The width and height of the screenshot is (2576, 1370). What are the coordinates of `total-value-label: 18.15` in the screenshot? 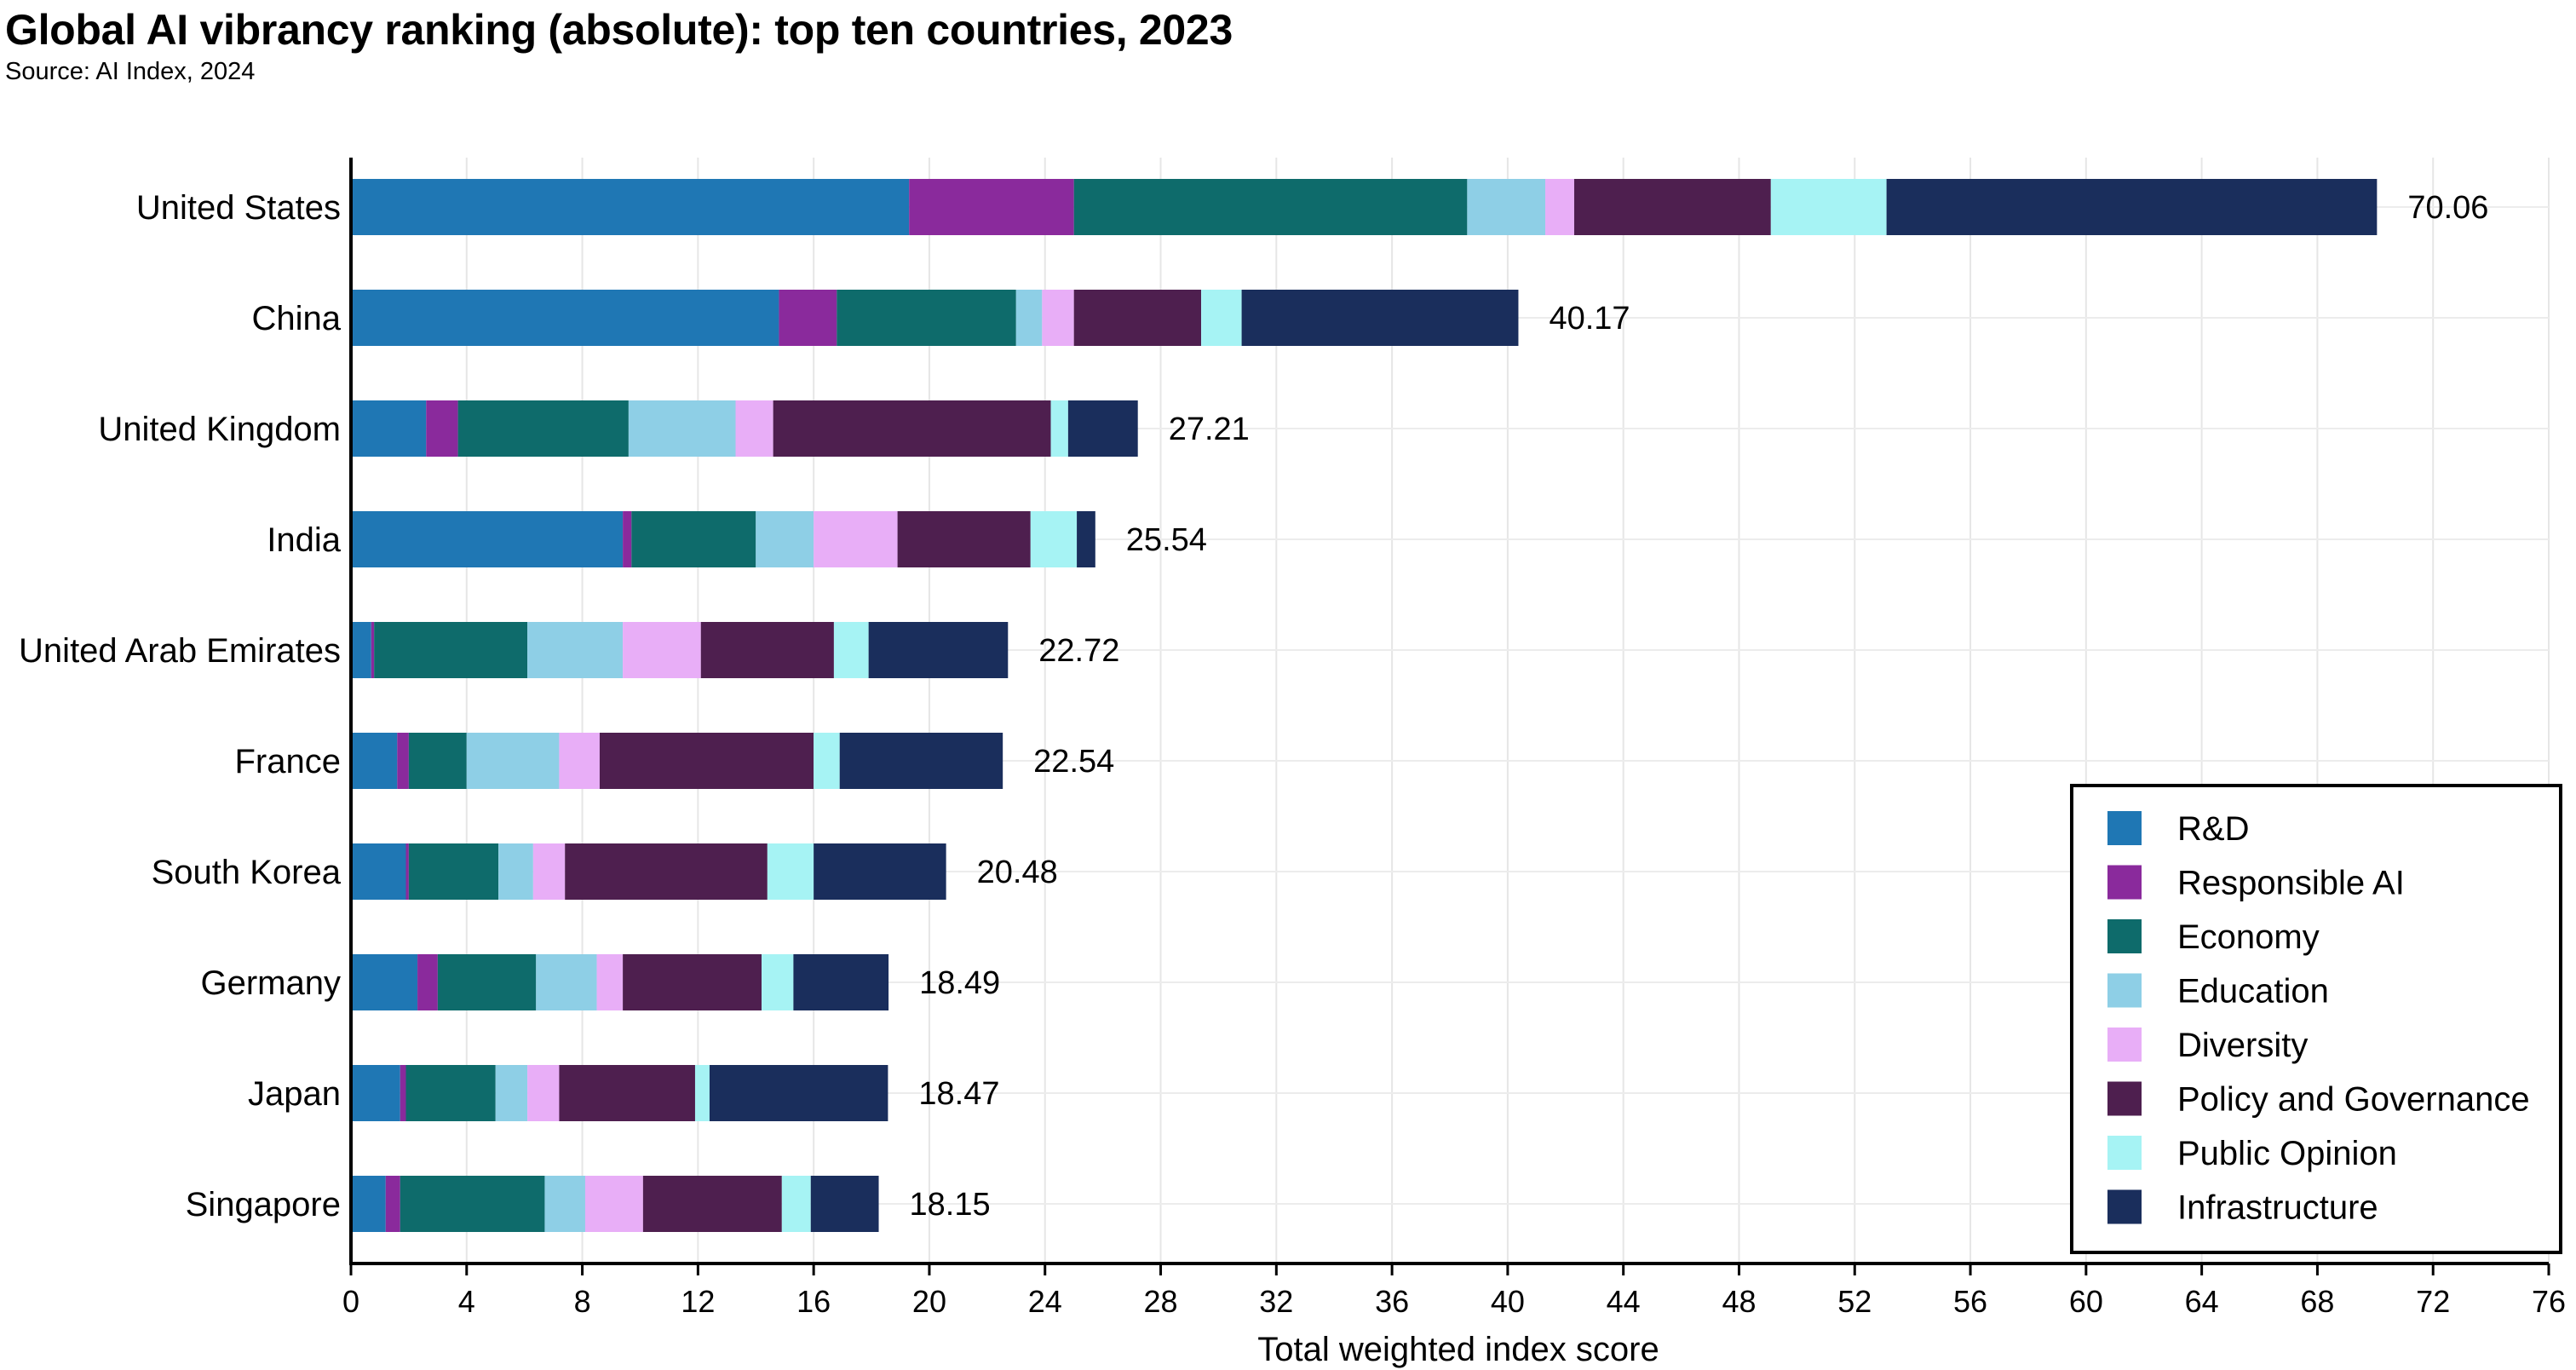 It's located at (950, 1205).